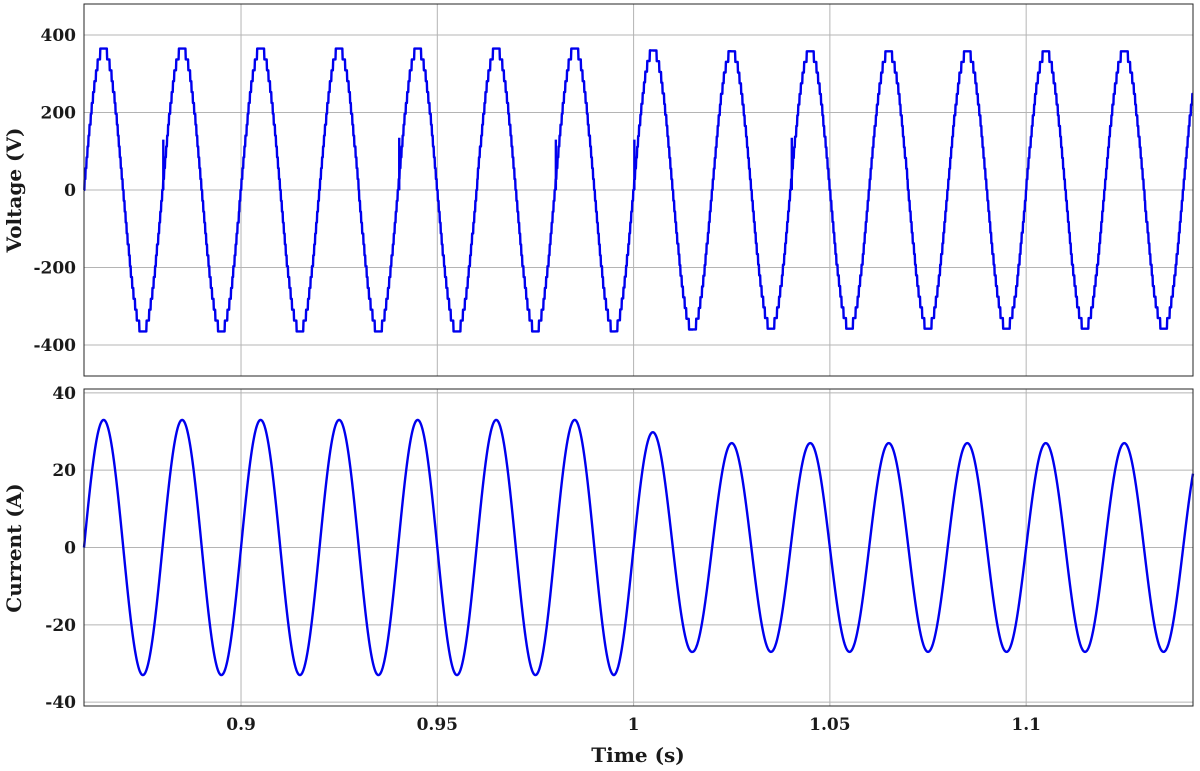 Image resolution: width=1200 pixels, height=771 pixels. What do you see at coordinates (638, 755) in the screenshot?
I see `x-axis-label: Time (s)` at bounding box center [638, 755].